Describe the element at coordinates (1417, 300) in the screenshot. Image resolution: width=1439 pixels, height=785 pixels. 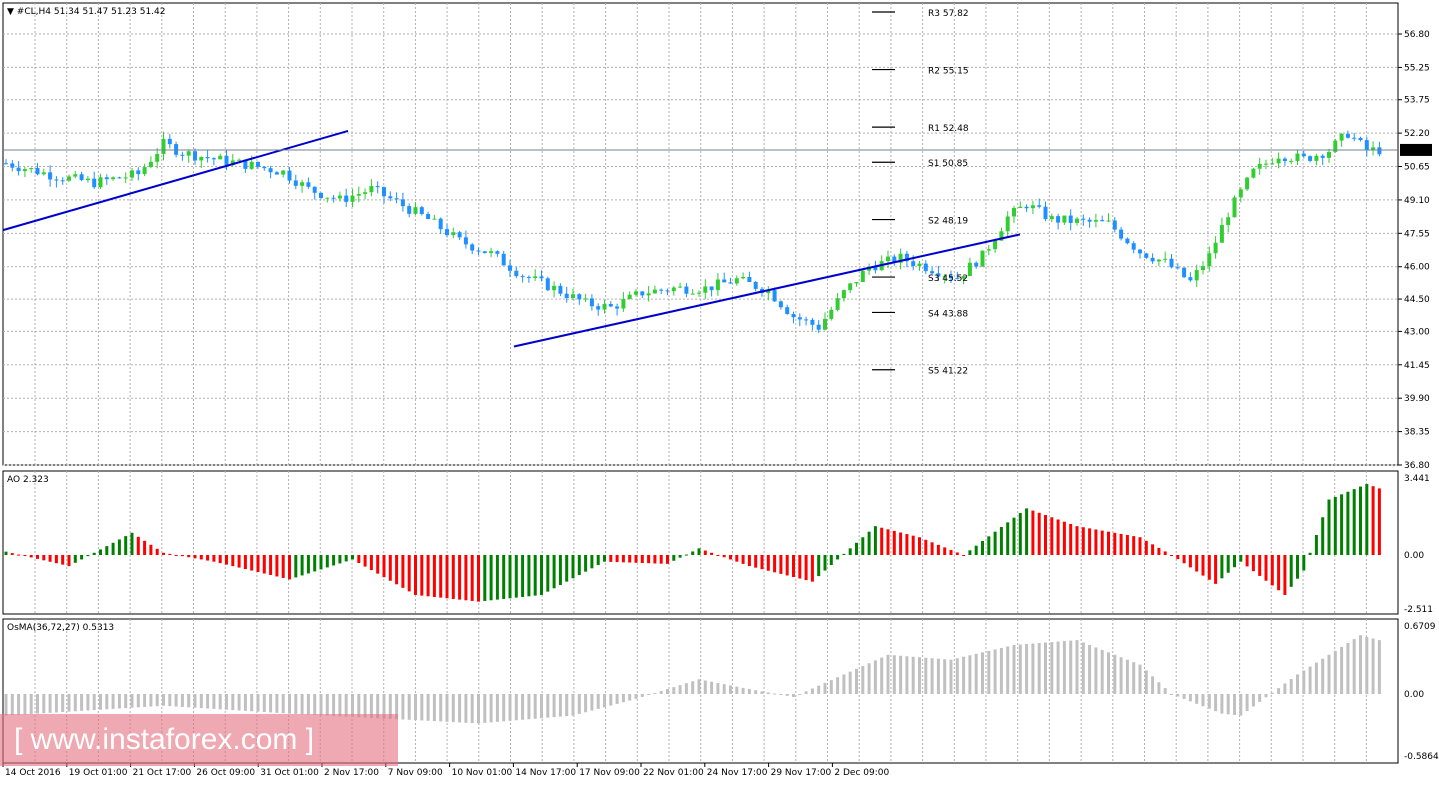
I see `price-axis-label: 44.50` at that location.